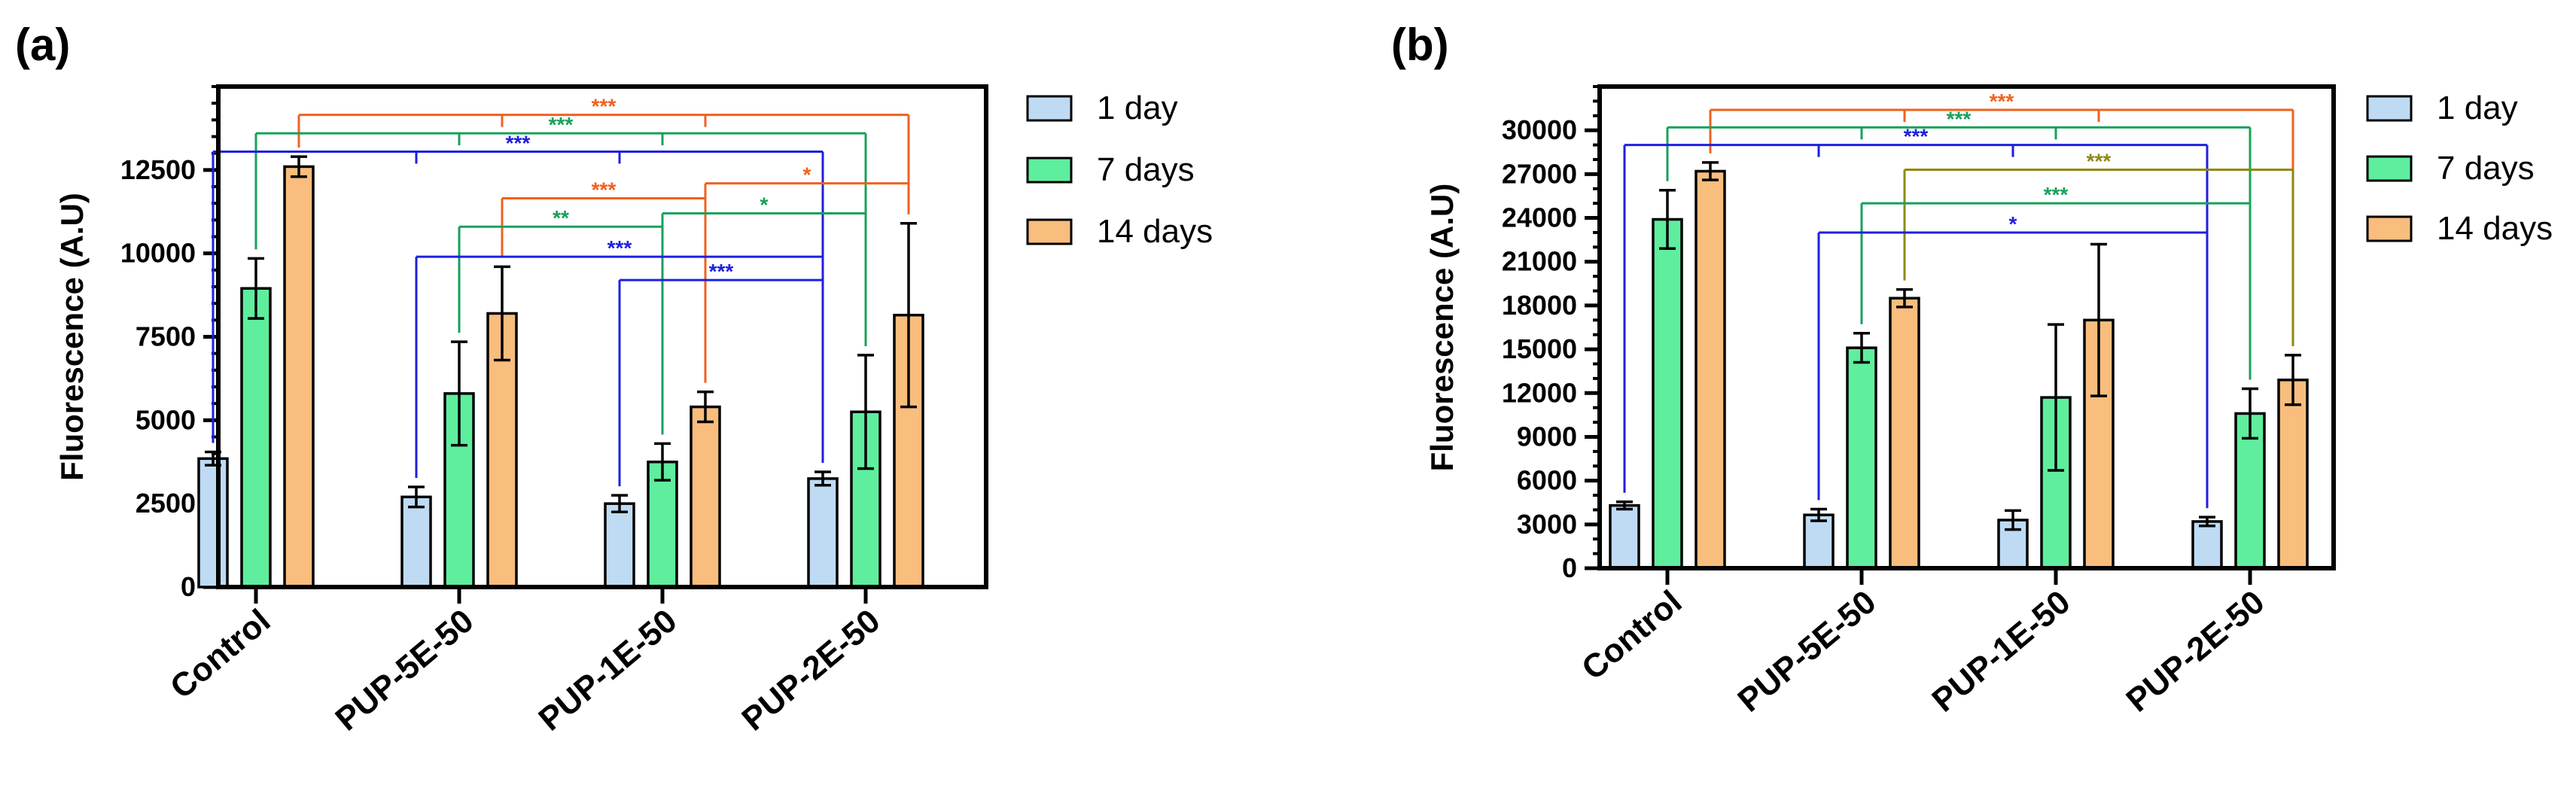  What do you see at coordinates (1540, 305) in the screenshot?
I see `y-tick-label: 18000` at bounding box center [1540, 305].